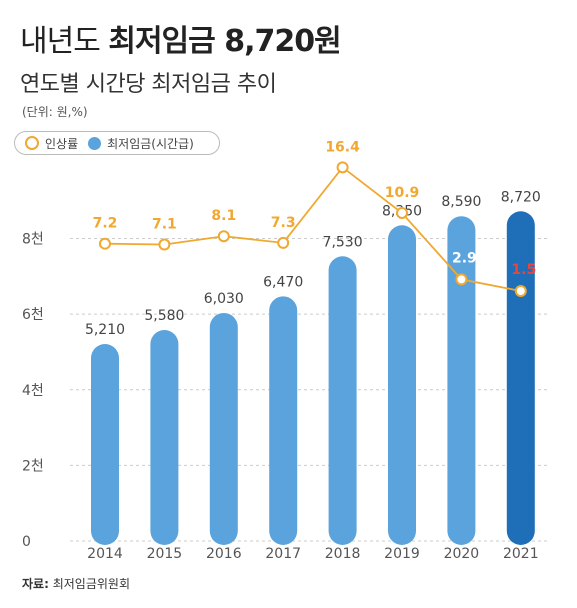 This screenshot has width=577, height=608. I want to click on legend-rate-marker-icon, so click(32, 143).